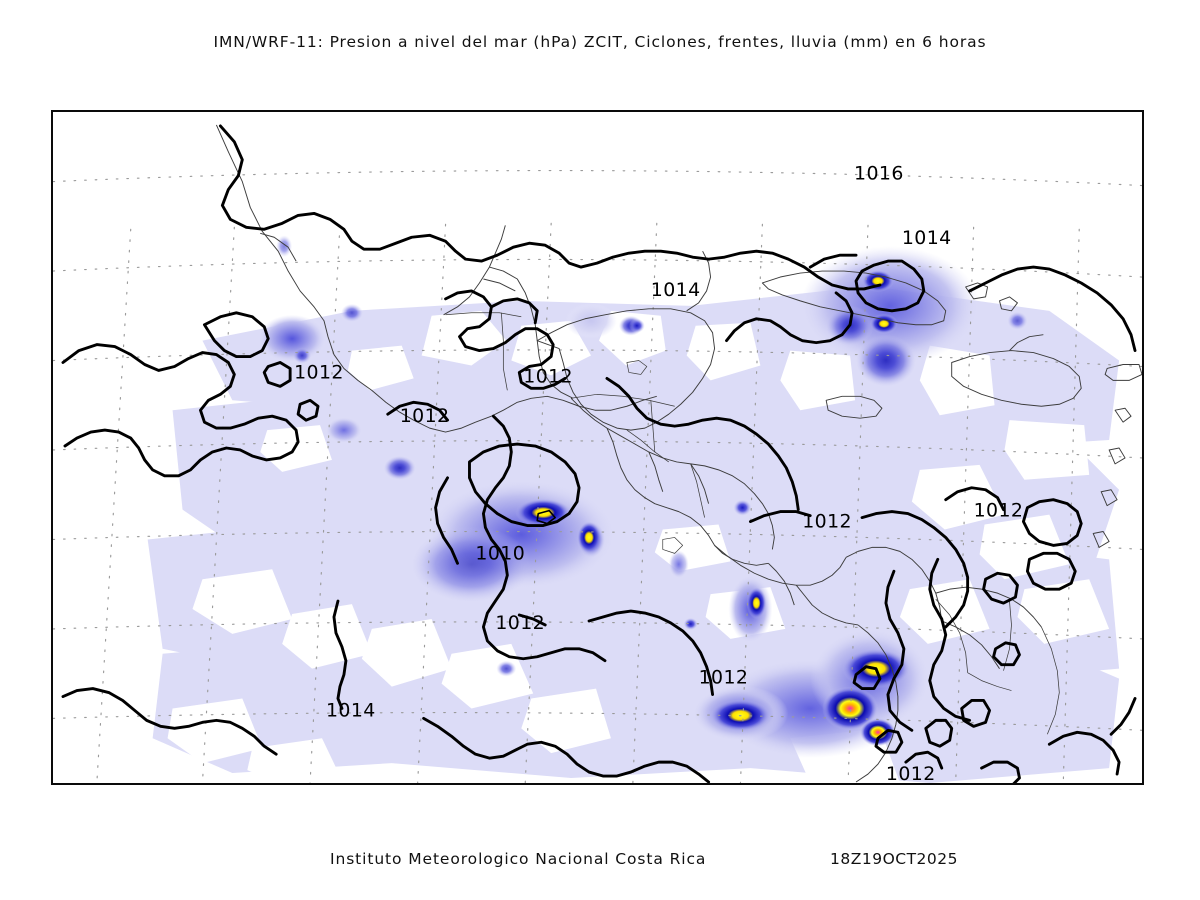 Image resolution: width=1200 pixels, height=900 pixels. Describe the element at coordinates (500, 553) in the screenshot. I see `isobar-label: 1010` at that location.